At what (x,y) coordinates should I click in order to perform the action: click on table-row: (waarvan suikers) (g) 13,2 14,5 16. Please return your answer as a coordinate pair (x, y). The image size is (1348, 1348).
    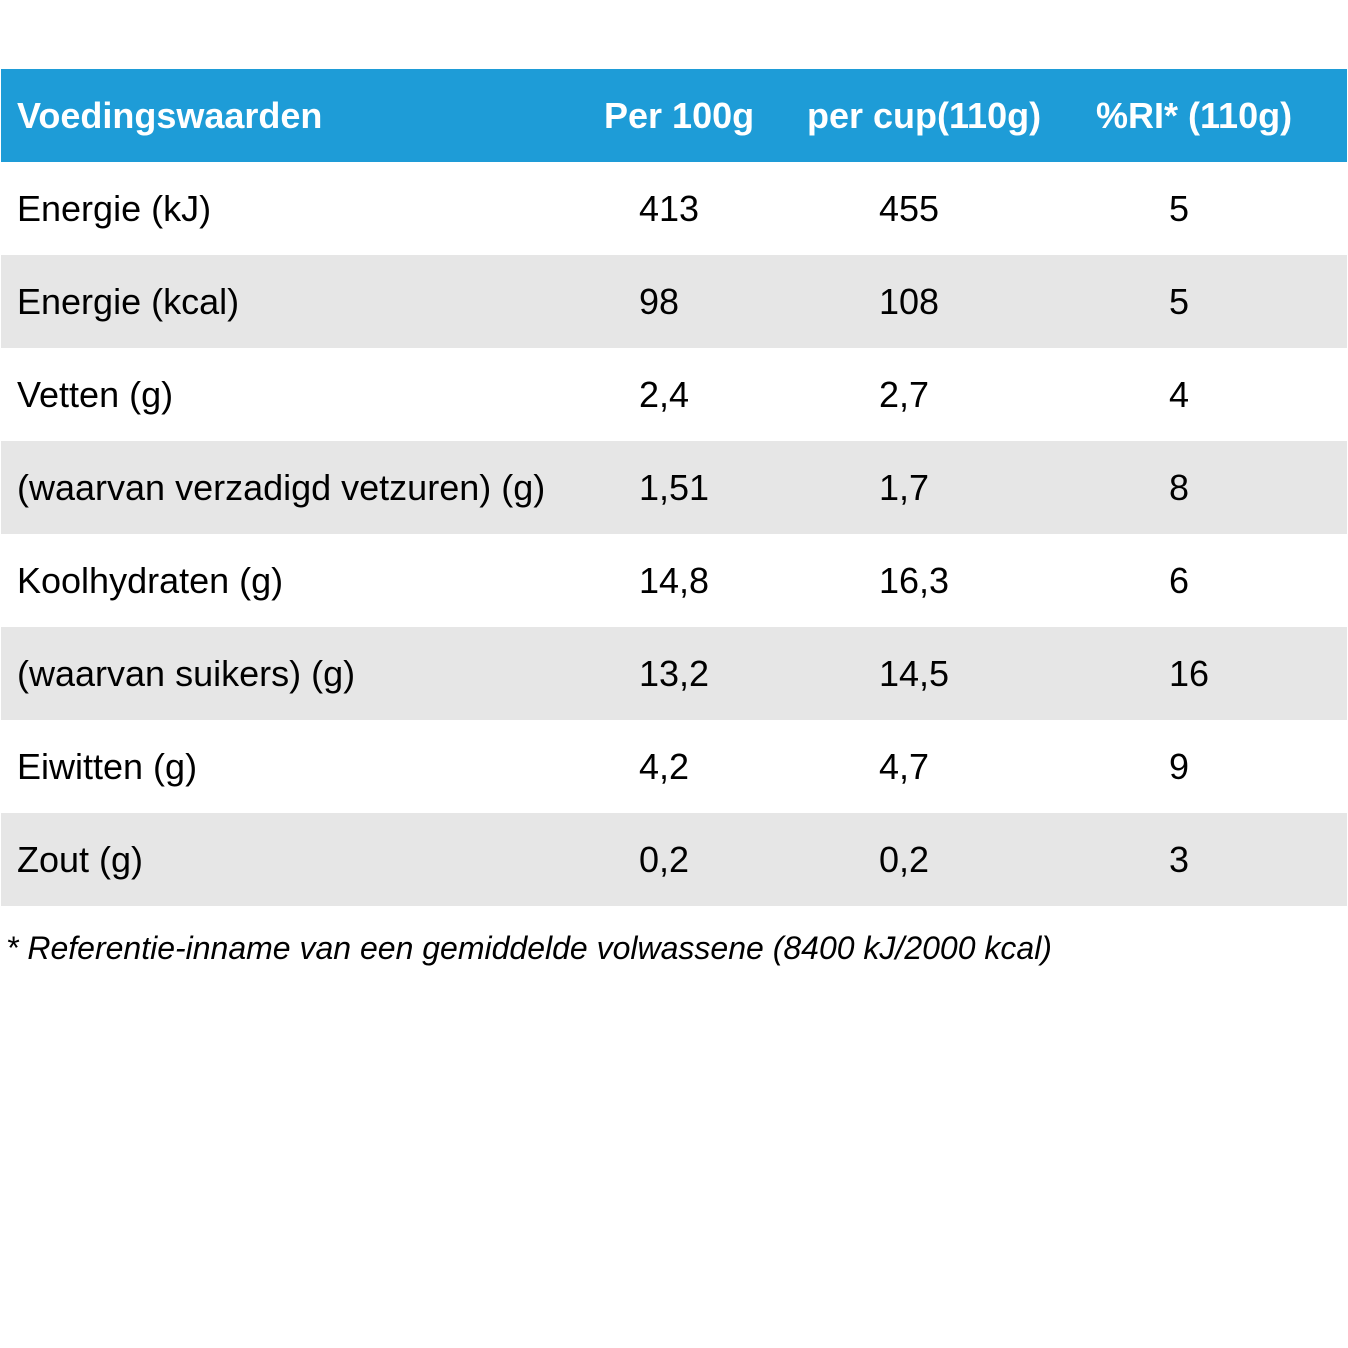
    Looking at the image, I should click on (674, 673).